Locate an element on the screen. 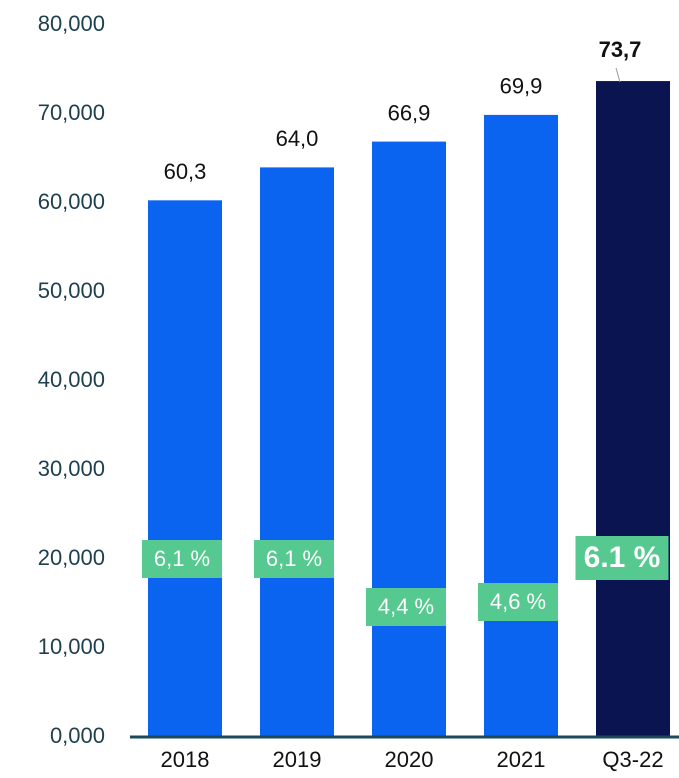  growth-label: 4,4 % is located at coordinates (406, 606).